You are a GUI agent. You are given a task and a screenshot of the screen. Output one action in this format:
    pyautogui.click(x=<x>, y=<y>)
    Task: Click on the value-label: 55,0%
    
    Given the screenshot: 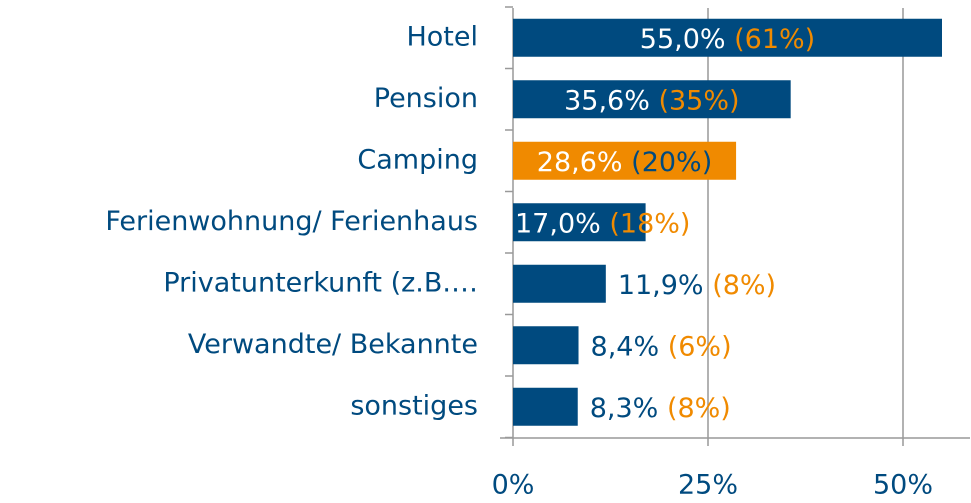 What is the action you would take?
    pyautogui.click(x=683, y=38)
    